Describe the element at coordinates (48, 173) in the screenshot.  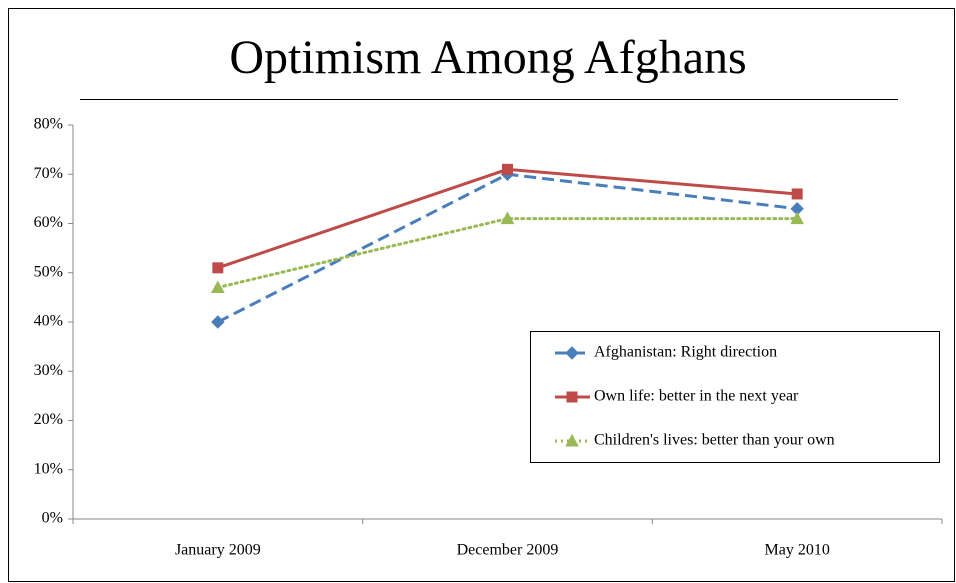
I see `y-tick-label: 70%` at that location.